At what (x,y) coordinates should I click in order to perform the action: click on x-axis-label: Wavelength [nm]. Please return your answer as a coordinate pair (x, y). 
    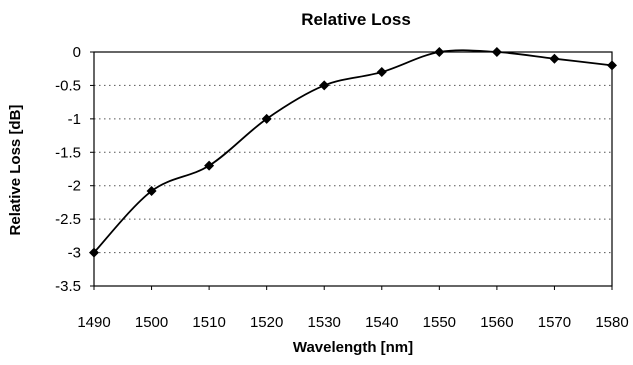
    Looking at the image, I should click on (353, 347).